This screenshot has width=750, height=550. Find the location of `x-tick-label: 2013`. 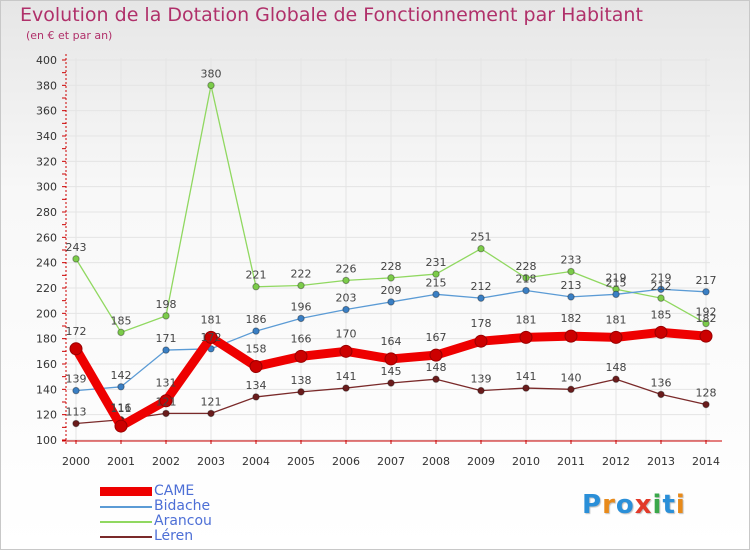

x-tick-label: 2013 is located at coordinates (661, 461).